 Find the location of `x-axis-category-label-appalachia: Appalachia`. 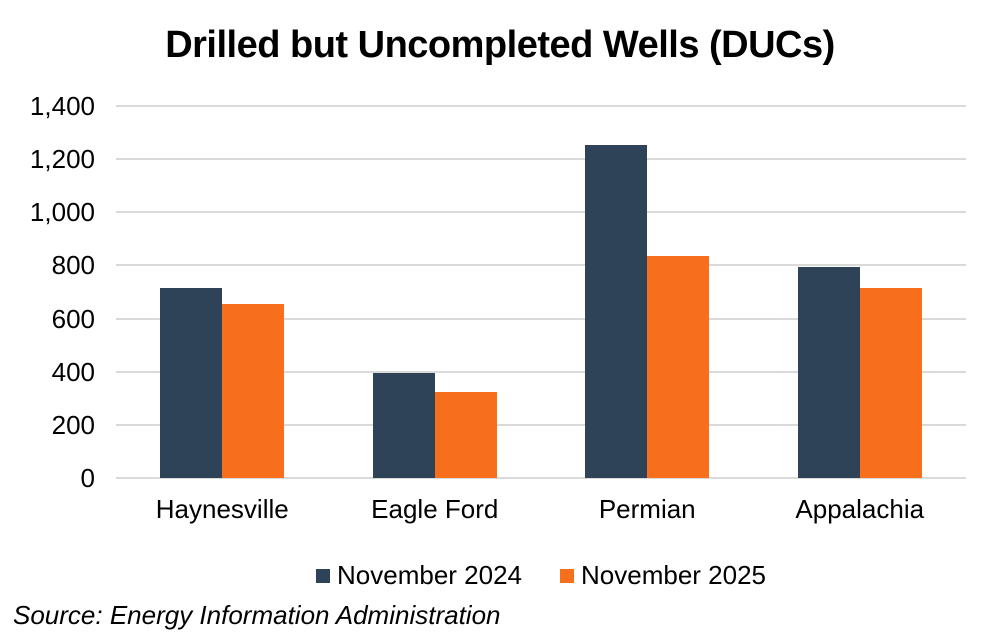

x-axis-category-label-appalachia: Appalachia is located at coordinates (860, 509).